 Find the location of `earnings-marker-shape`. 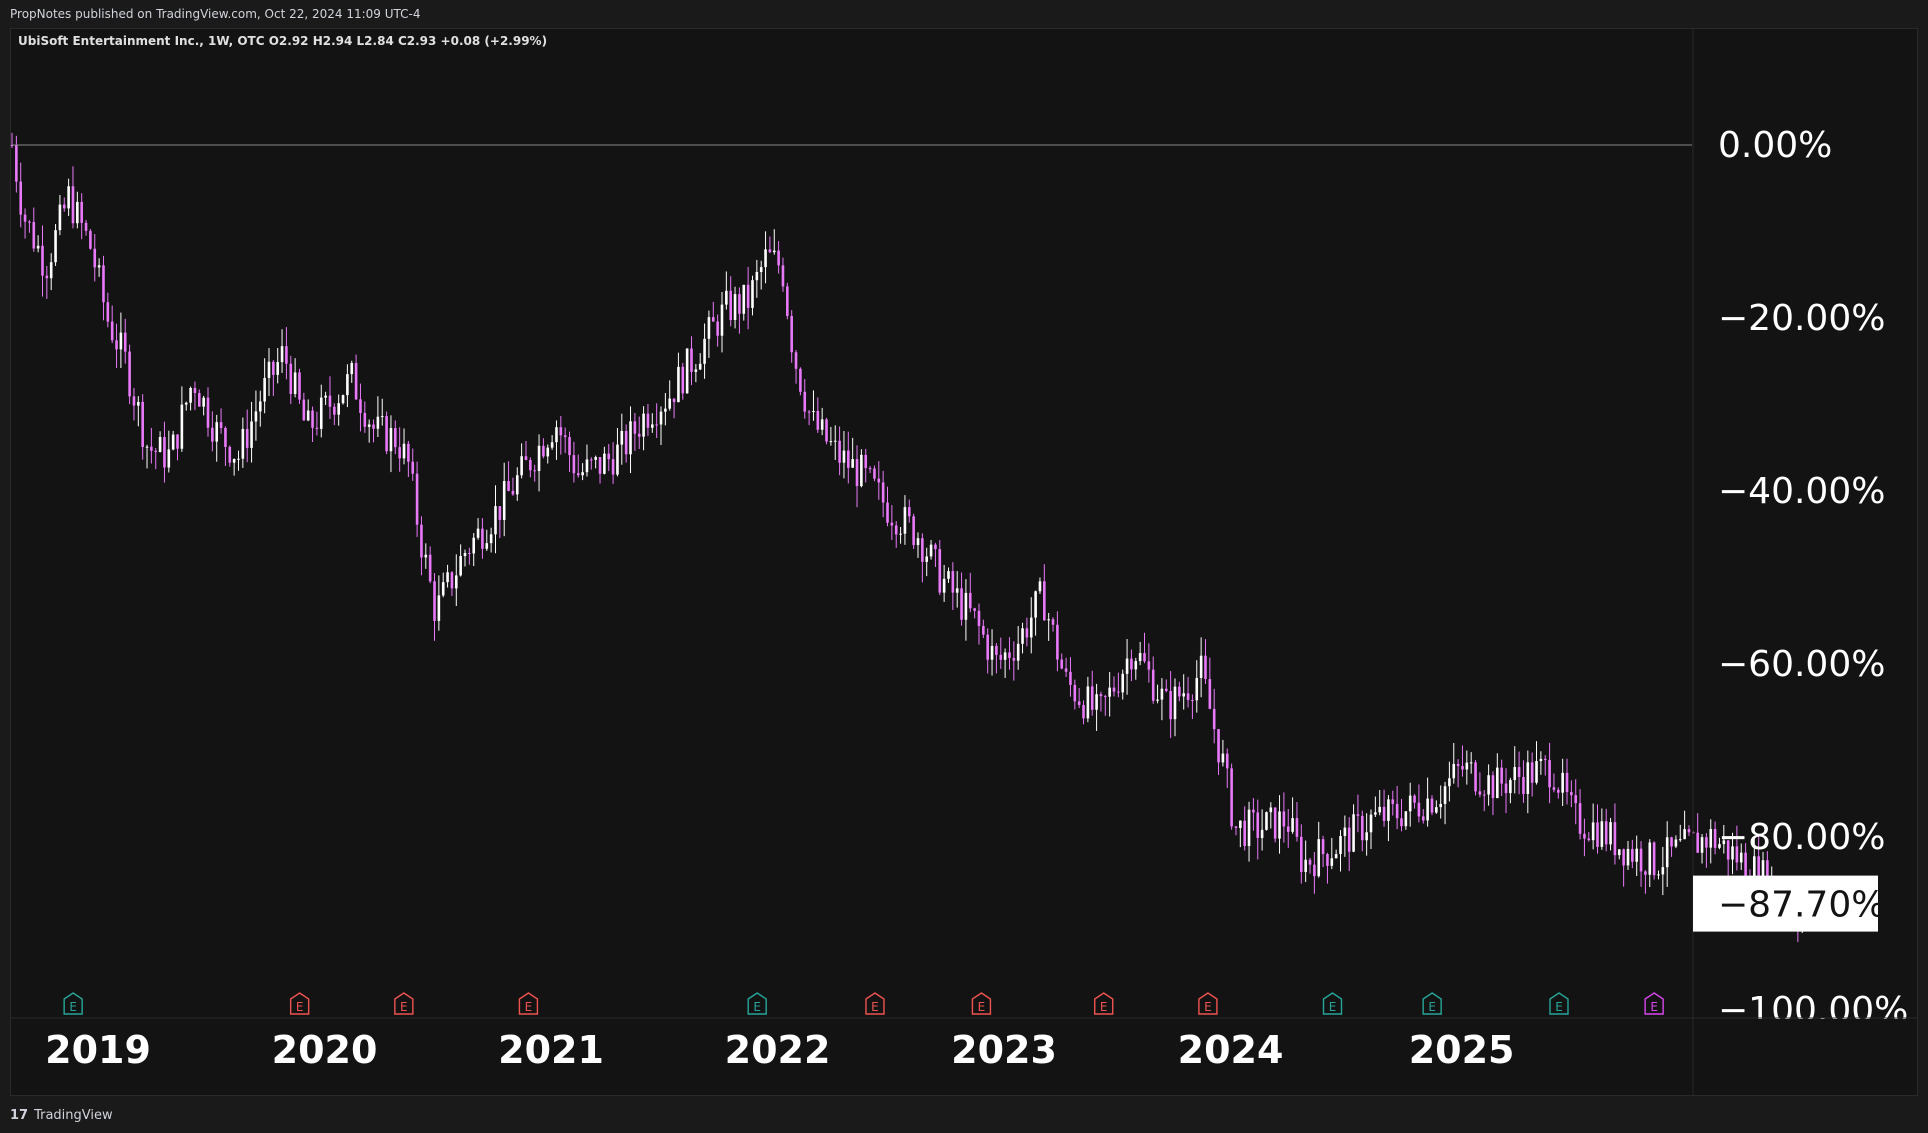

earnings-marker-shape is located at coordinates (1559, 1003).